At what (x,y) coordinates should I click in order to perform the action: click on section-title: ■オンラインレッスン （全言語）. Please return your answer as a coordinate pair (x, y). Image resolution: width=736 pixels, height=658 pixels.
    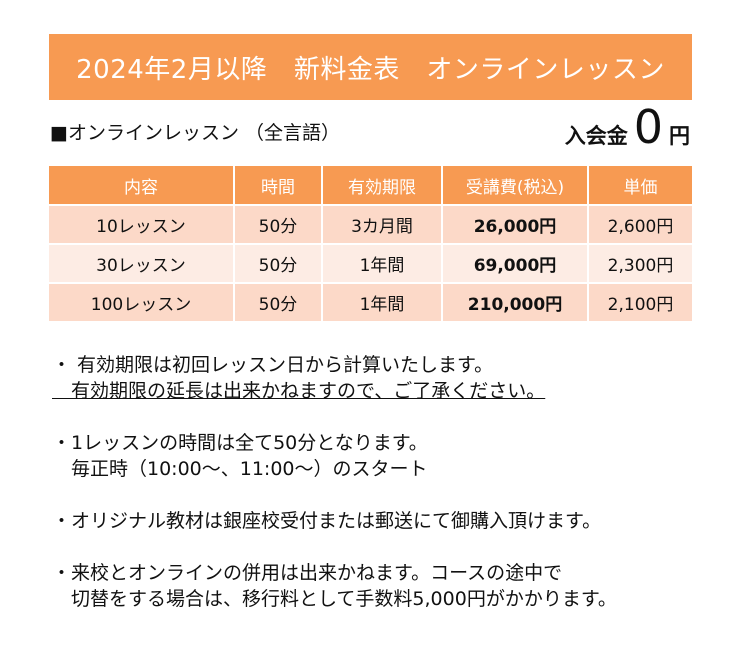
    Looking at the image, I should click on (195, 133).